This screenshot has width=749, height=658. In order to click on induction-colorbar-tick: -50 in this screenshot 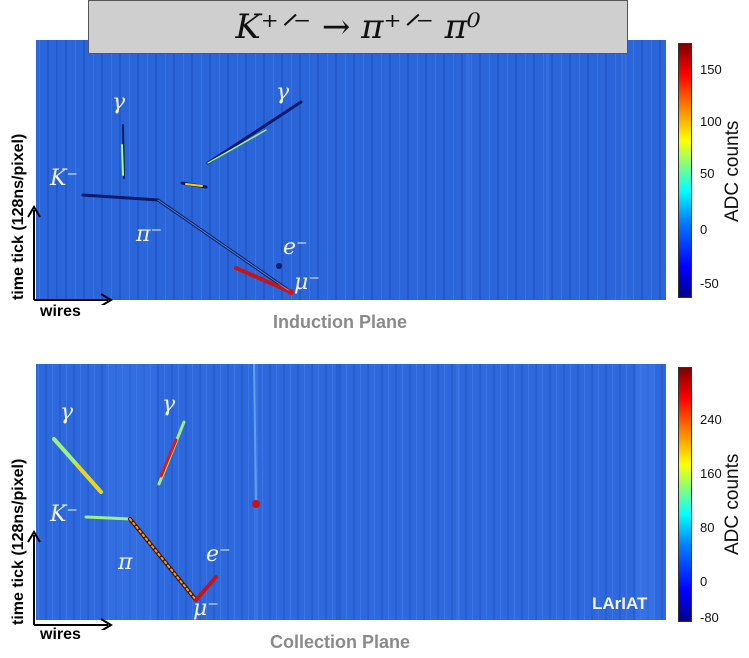, I will do `click(709, 283)`.